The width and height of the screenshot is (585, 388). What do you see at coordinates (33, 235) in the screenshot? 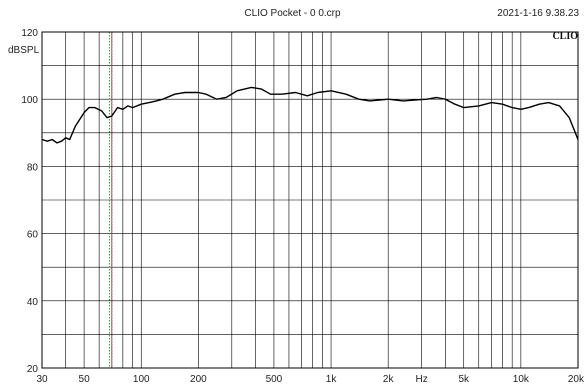
I see `y-tick-label: 60` at bounding box center [33, 235].